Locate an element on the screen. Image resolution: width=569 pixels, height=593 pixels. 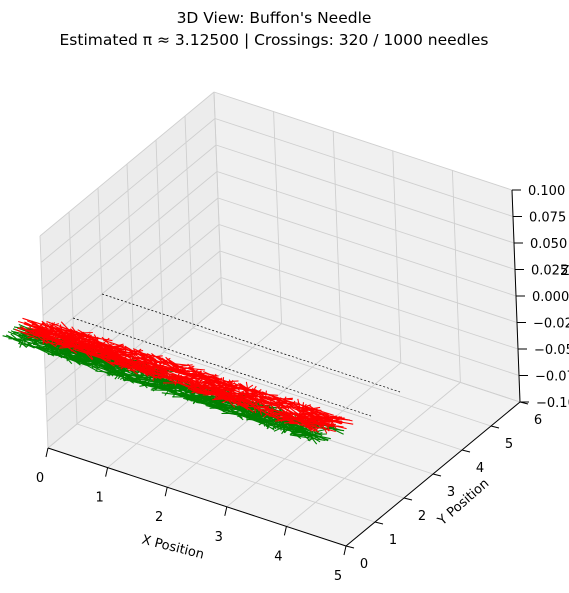
y-tick-label: 1 is located at coordinates (393, 540).